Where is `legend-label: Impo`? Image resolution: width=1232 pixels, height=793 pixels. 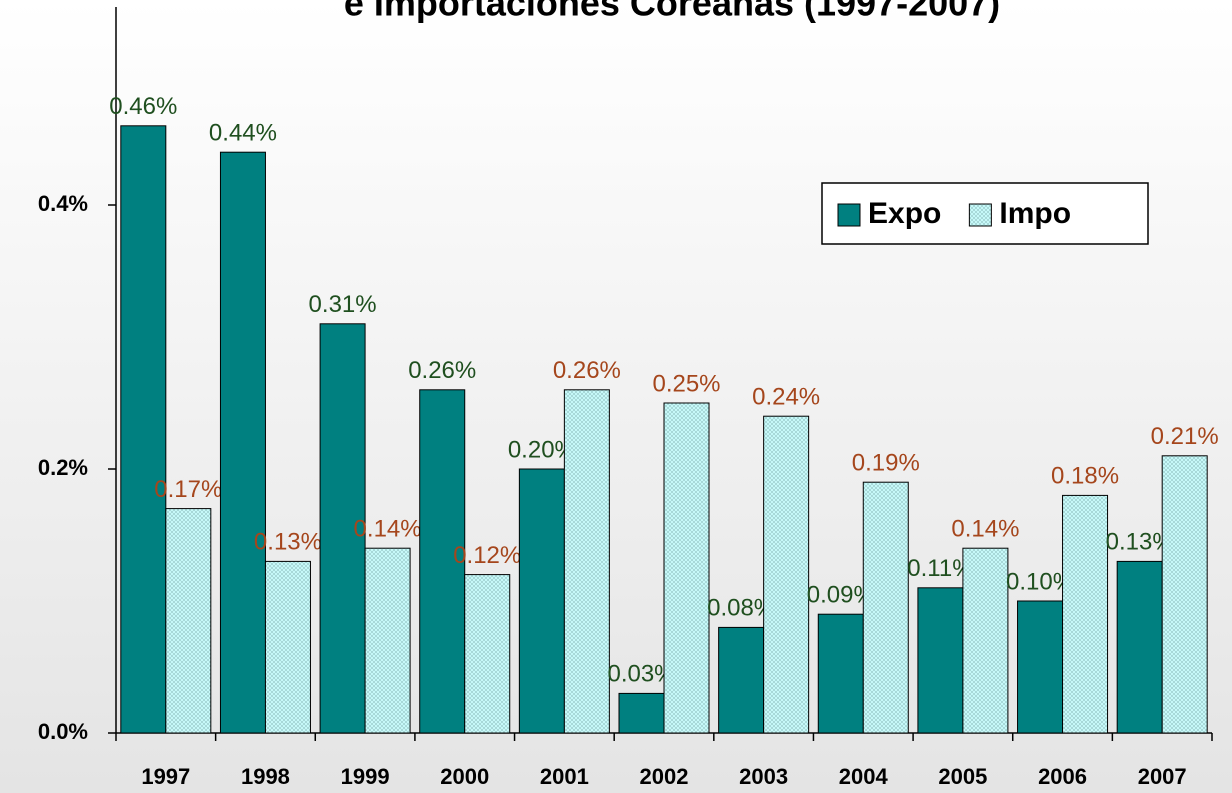 legend-label: Impo is located at coordinates (1035, 213).